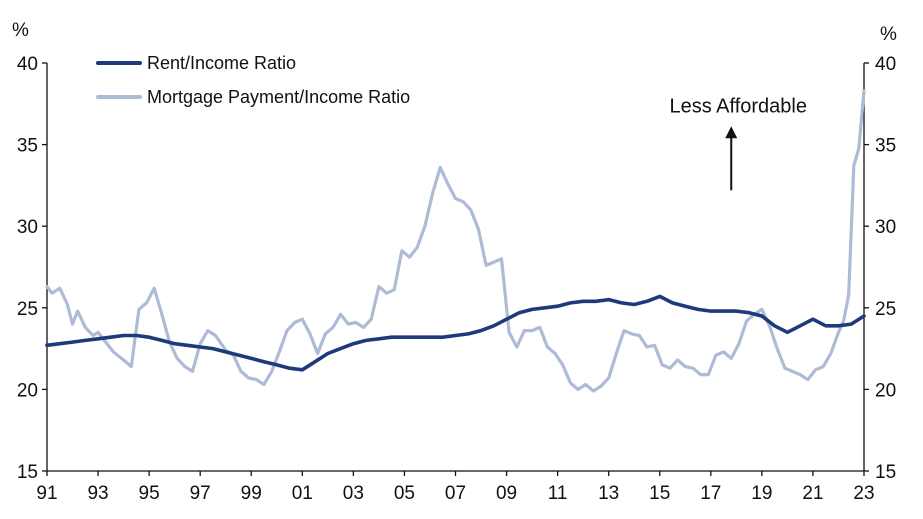  I want to click on left-y-tick-label: 35, so click(27, 146).